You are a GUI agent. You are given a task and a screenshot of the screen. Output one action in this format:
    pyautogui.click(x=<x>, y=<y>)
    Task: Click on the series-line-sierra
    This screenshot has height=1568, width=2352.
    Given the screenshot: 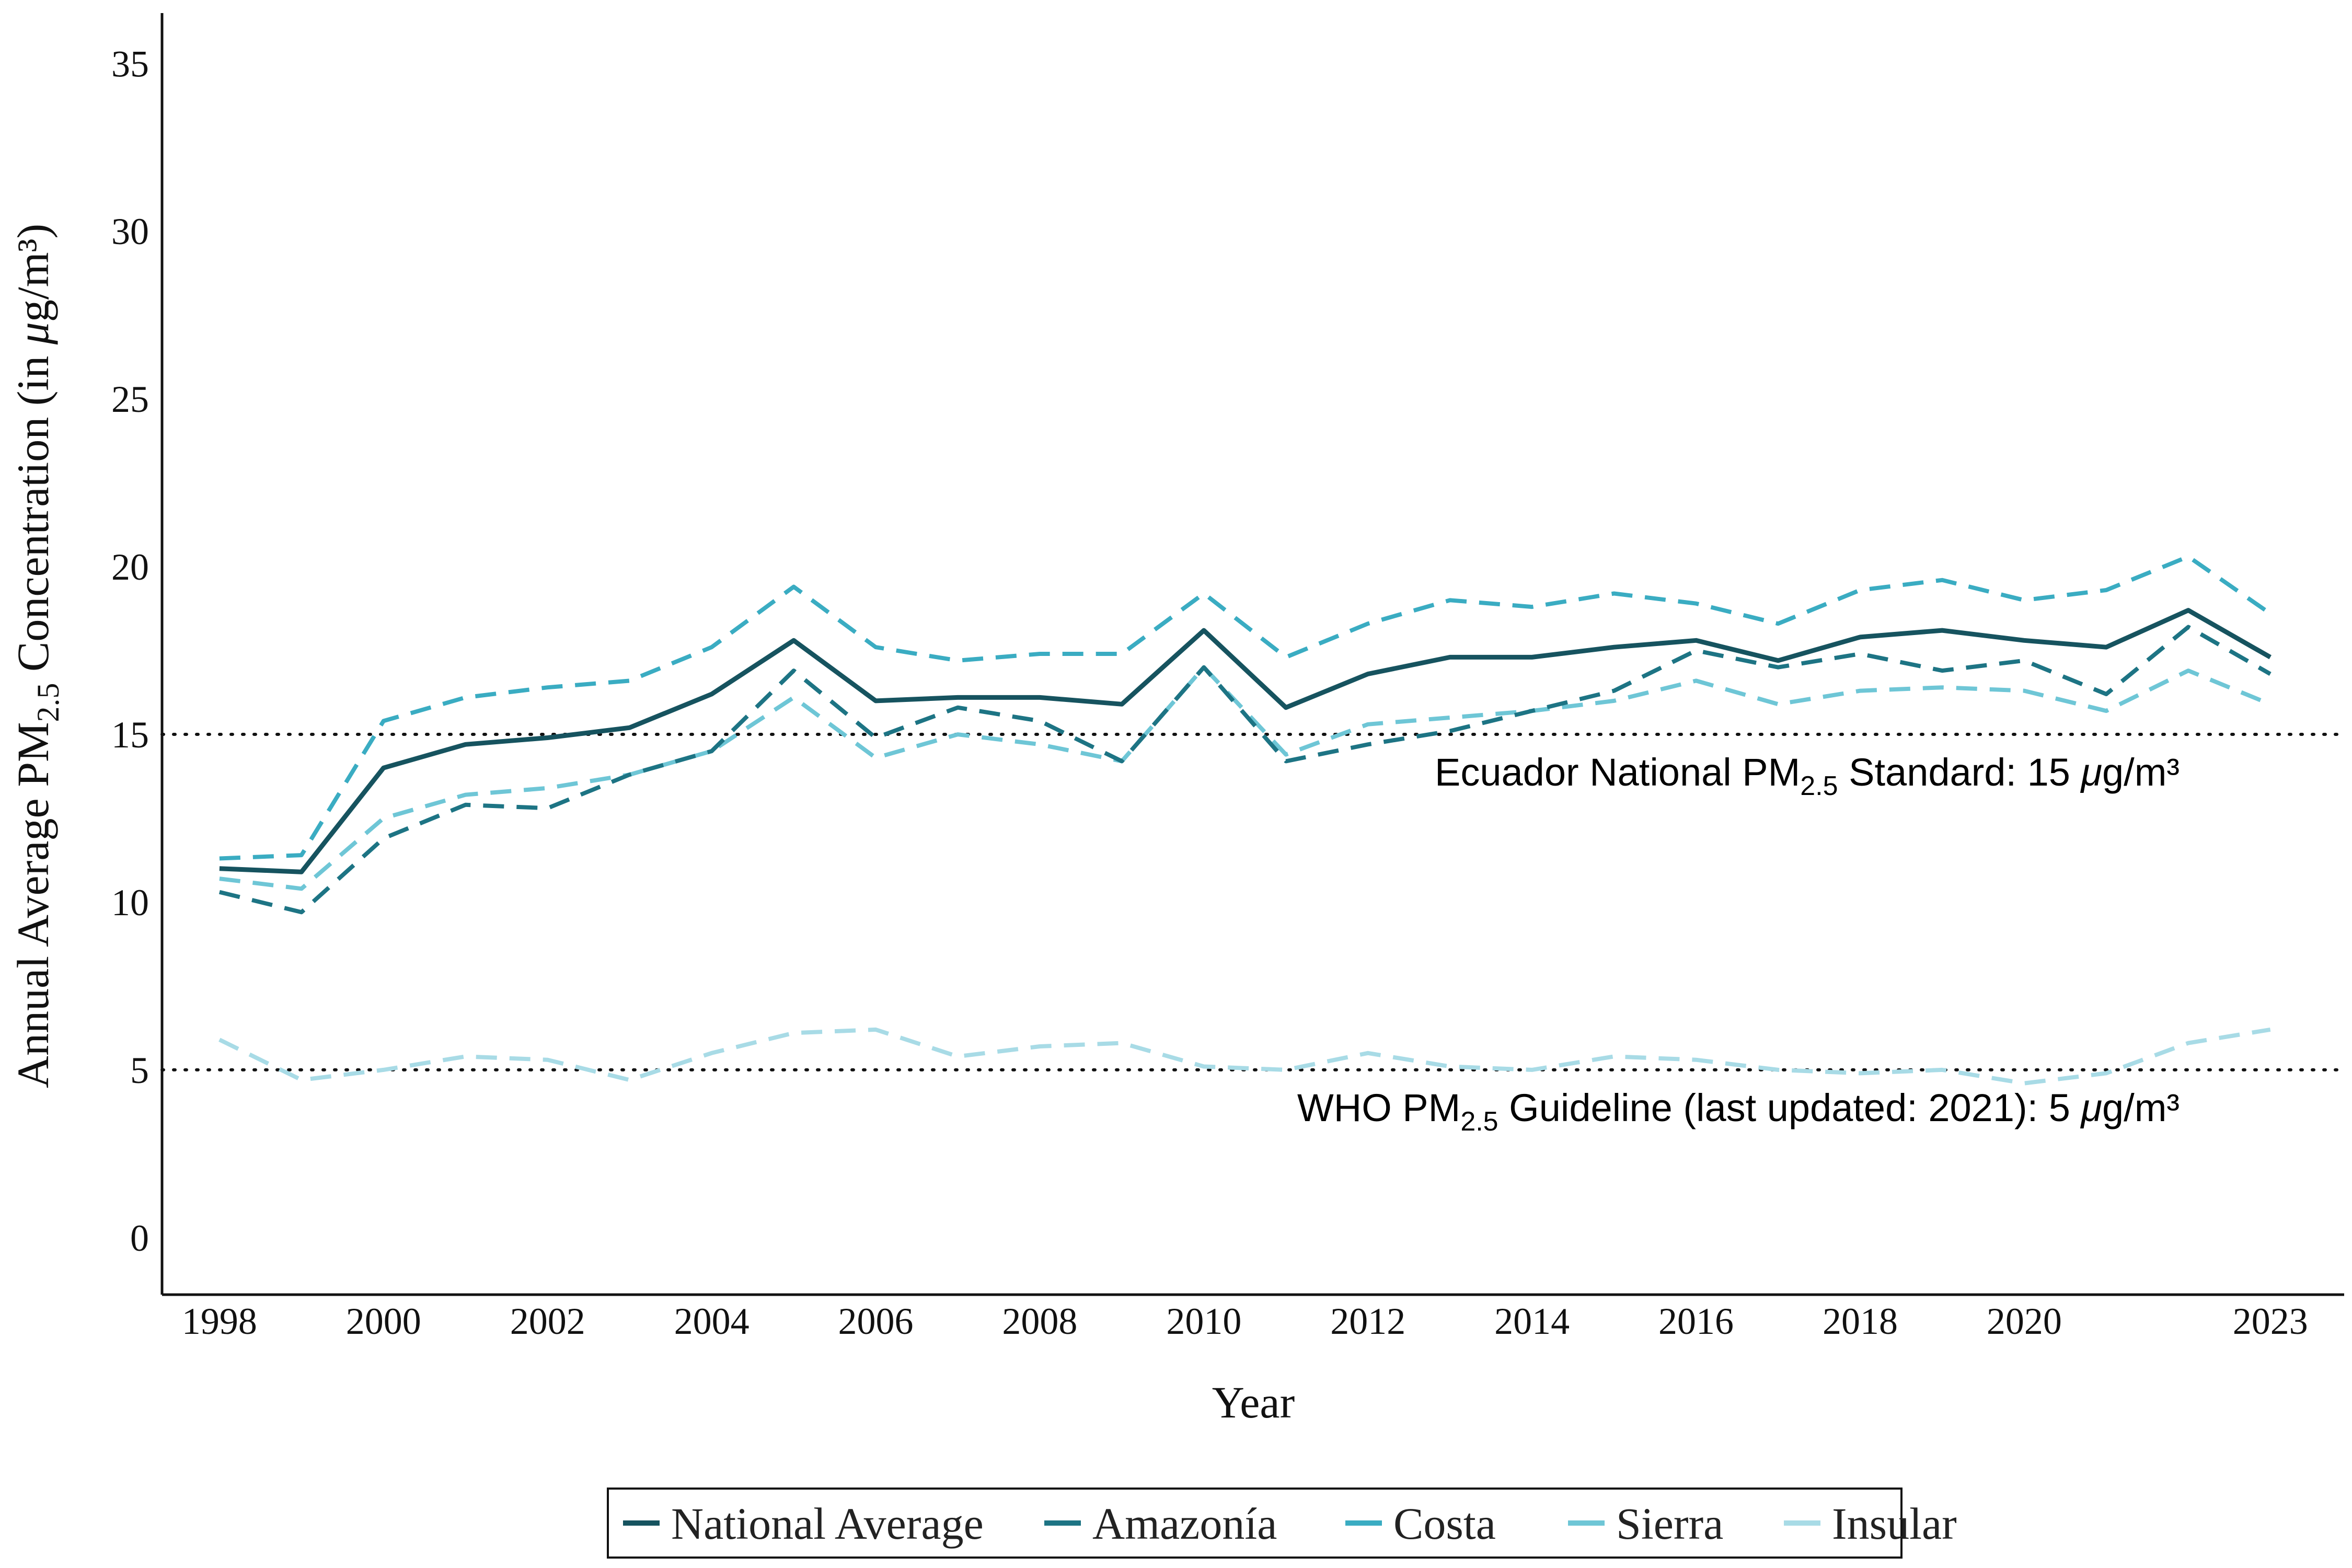 What is the action you would take?
    pyautogui.click(x=1245, y=778)
    